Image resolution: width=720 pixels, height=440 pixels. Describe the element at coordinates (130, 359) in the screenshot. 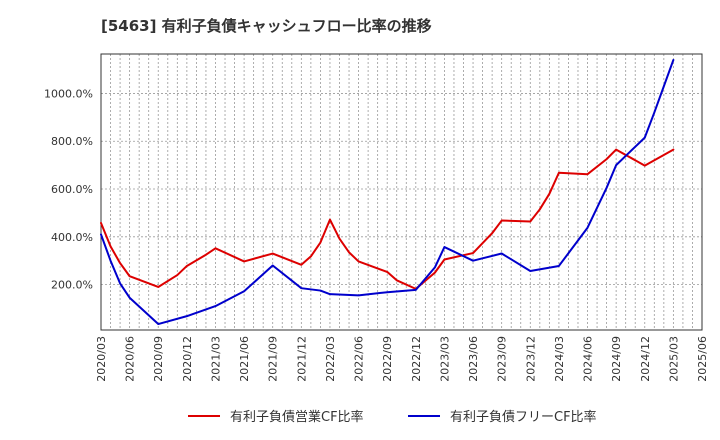

I see `x-tick-label: 2020/06` at that location.